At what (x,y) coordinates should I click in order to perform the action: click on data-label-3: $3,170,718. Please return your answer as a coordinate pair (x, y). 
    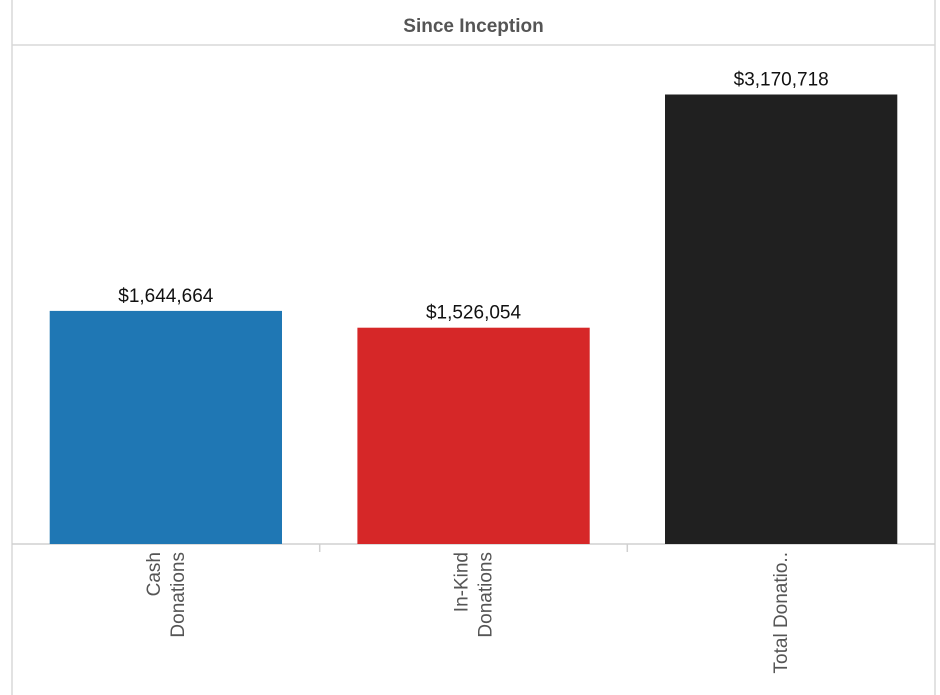
    Looking at the image, I should click on (781, 80).